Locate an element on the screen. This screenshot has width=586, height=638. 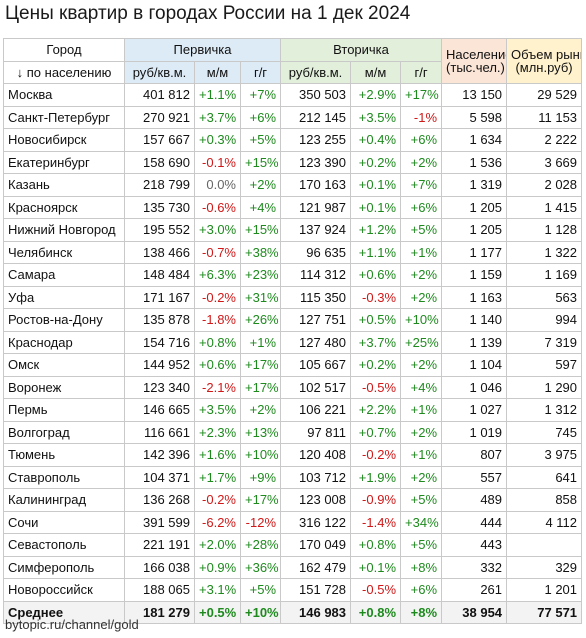
secondary-yoy-cell: +7% is located at coordinates (421, 185).